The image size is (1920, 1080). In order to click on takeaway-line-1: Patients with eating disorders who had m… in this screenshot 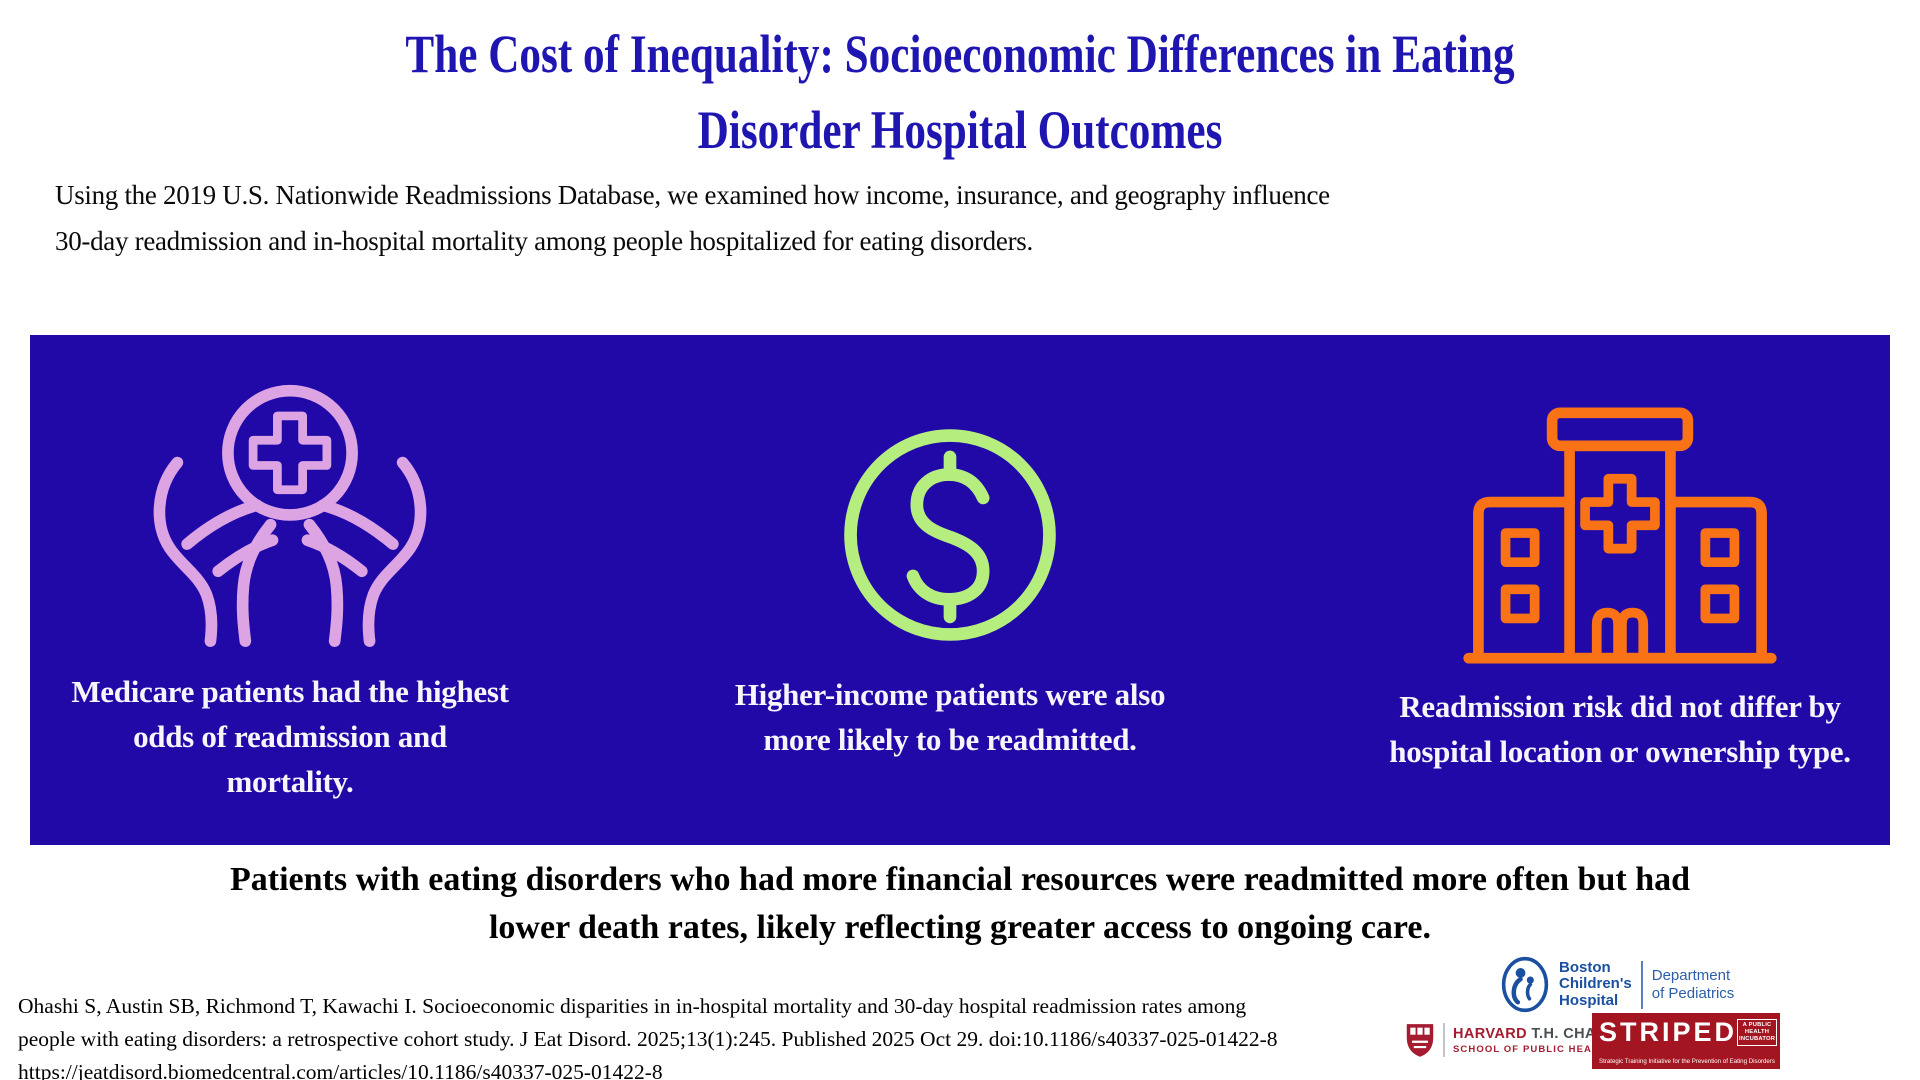, I will do `click(960, 879)`.